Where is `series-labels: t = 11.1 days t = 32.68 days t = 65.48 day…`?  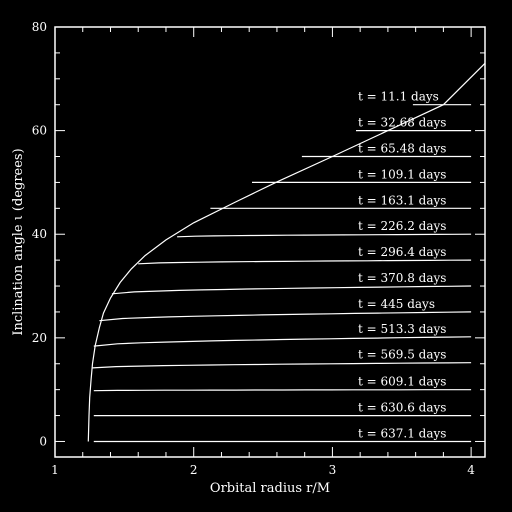 series-labels: t = 11.1 days t = 32.68 days t = 65.48 day… is located at coordinates (402, 265).